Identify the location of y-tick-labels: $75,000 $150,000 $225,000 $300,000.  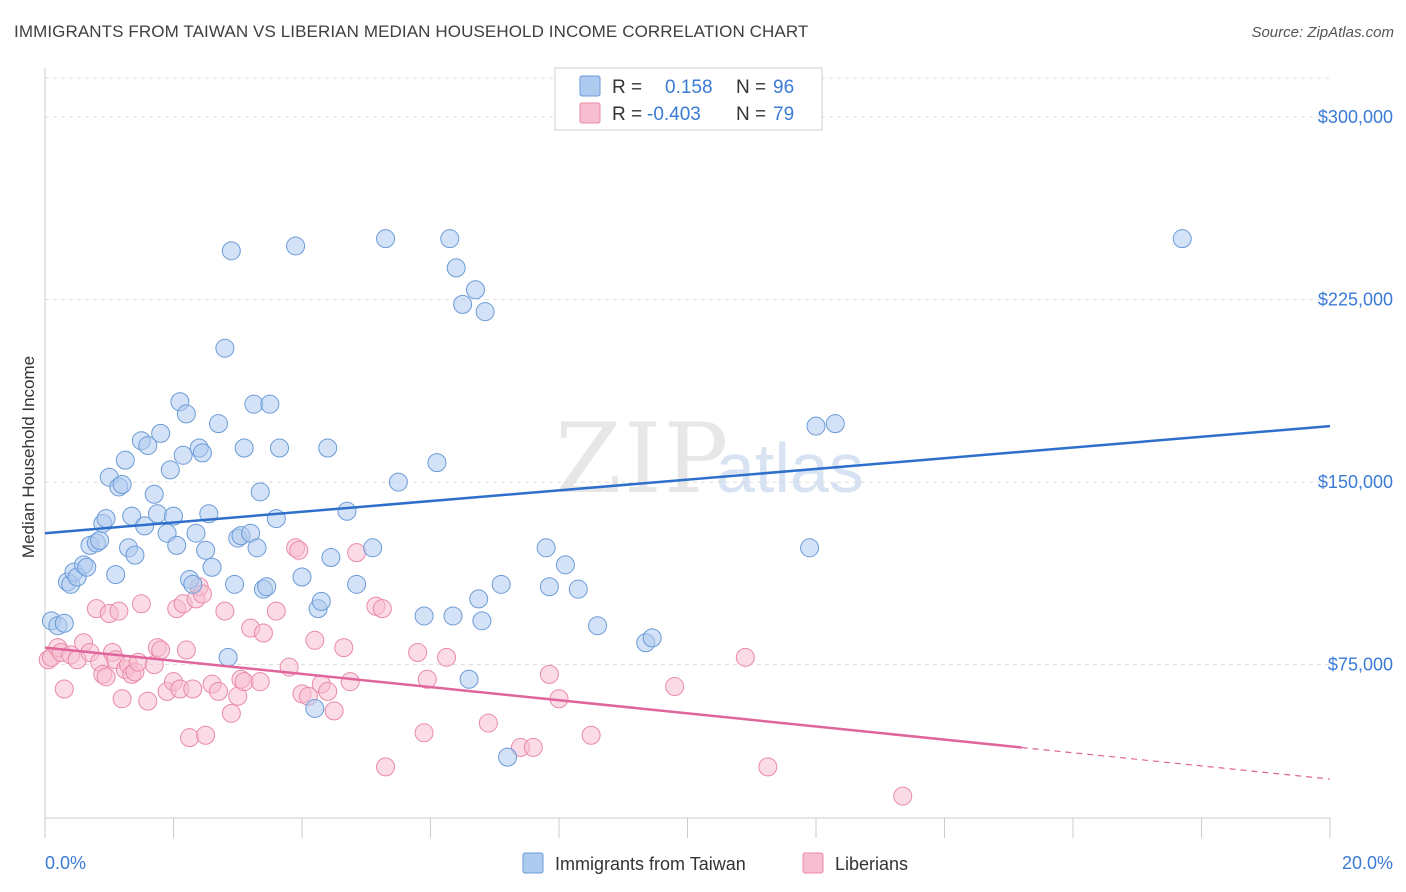
(1355, 391).